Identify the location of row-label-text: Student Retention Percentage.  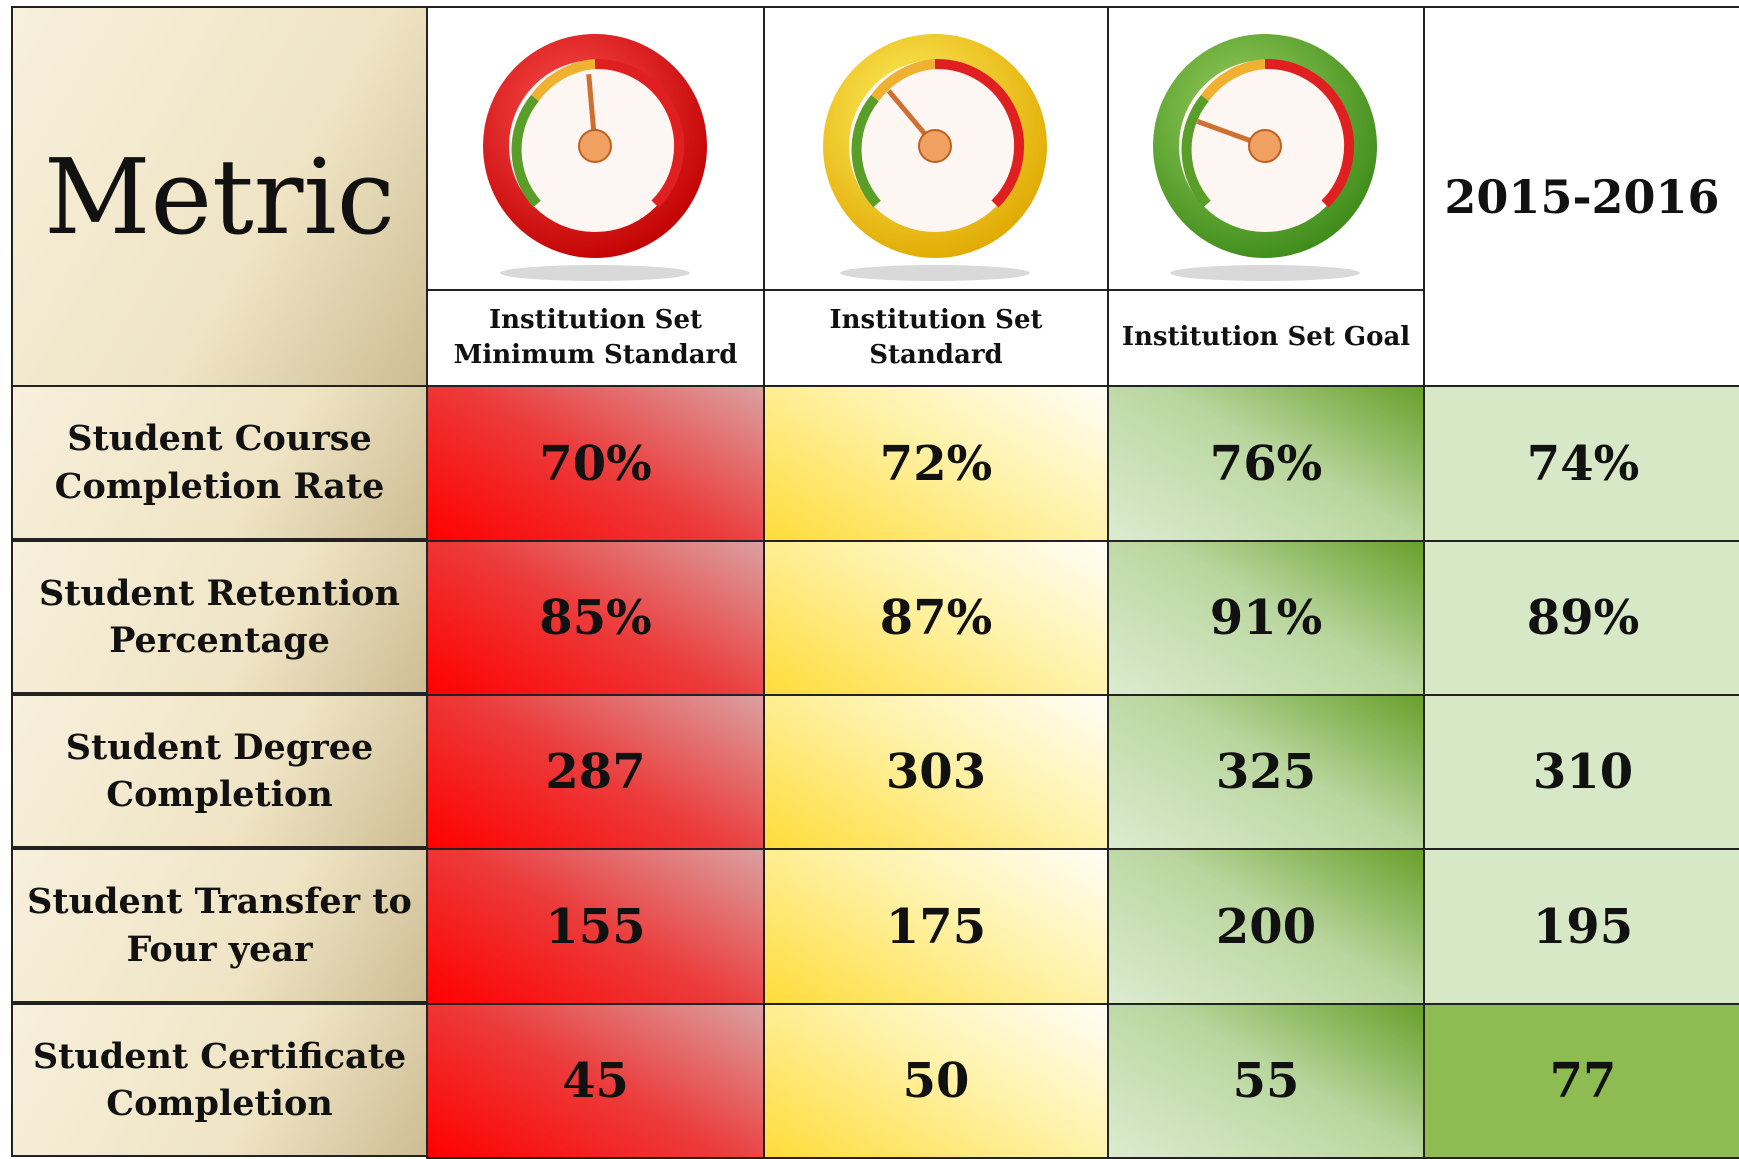
(219, 616).